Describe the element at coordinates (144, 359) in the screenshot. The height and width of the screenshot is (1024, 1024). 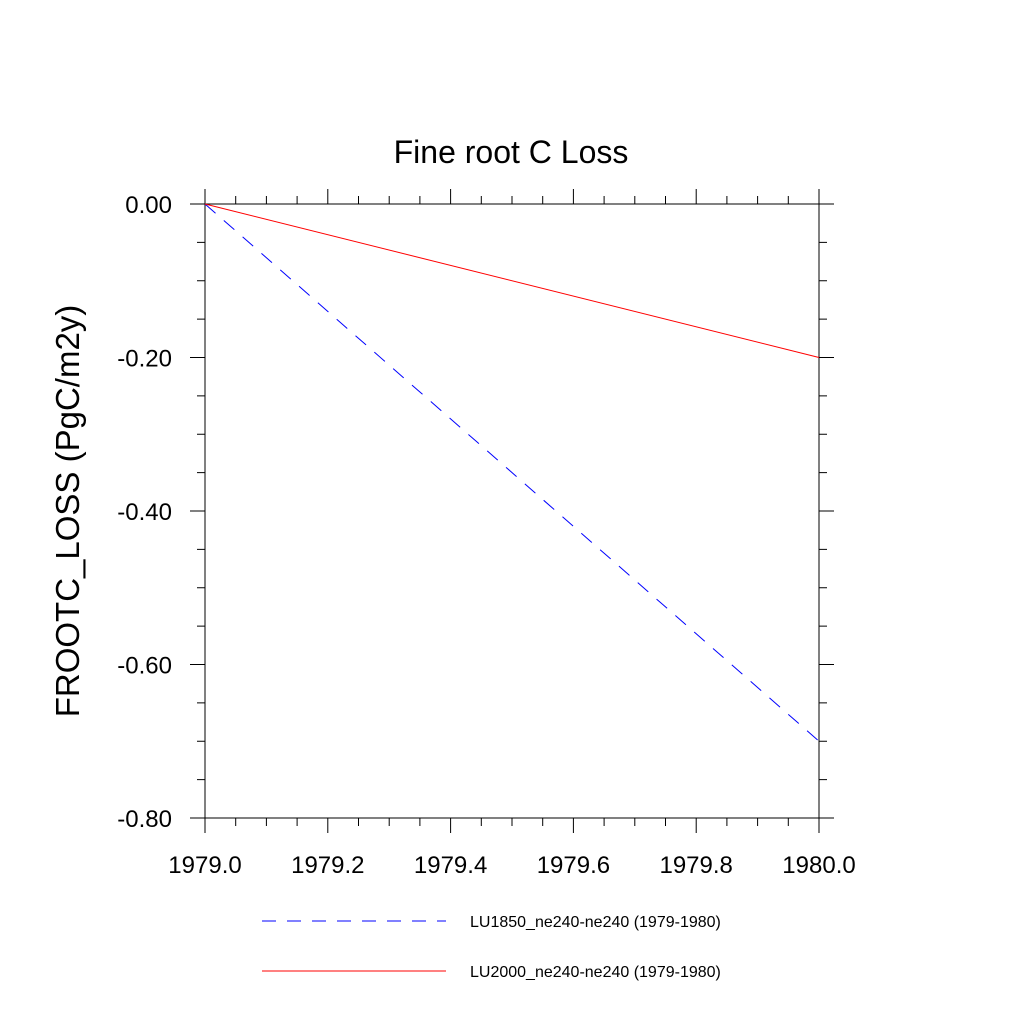
I see `y-tick-label: -0.20` at that location.